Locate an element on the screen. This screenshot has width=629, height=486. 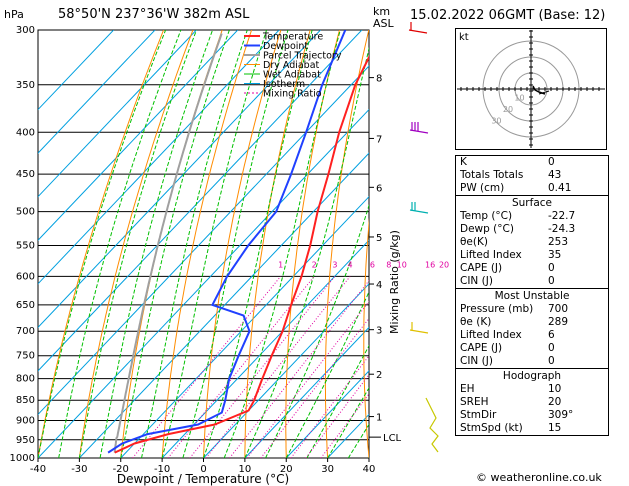
temperature-tick-label: 20 is located at coordinates (286, 469).